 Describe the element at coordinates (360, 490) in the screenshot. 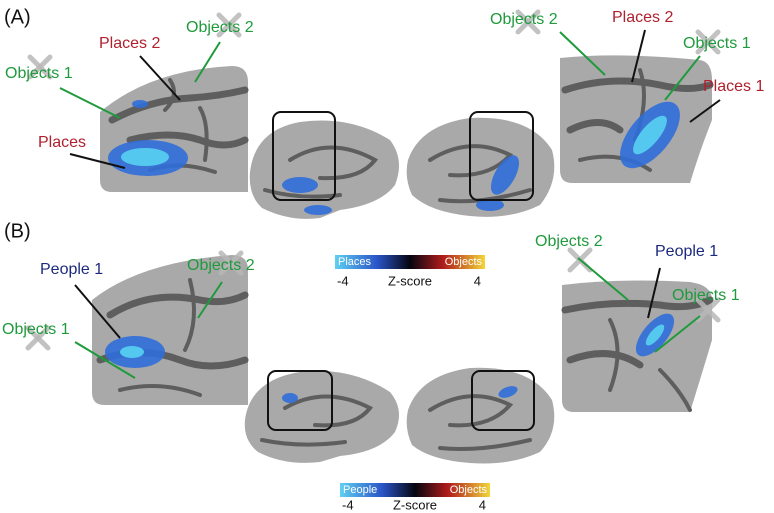

I see `colorbar-label: People` at that location.